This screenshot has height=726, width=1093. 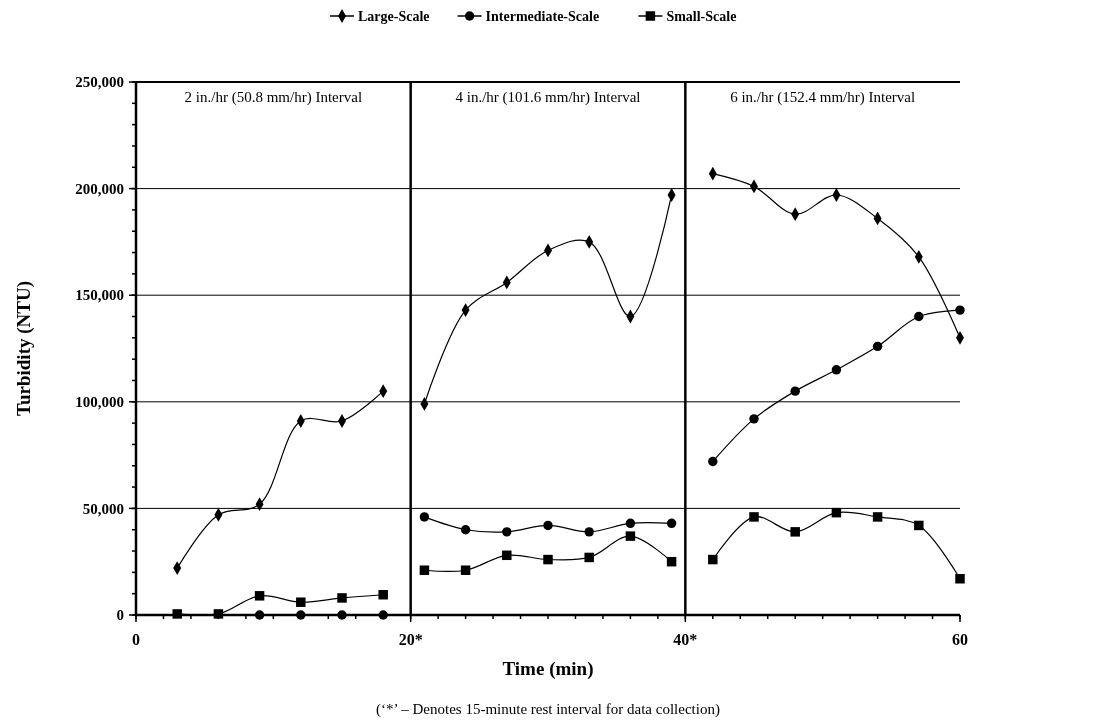 What do you see at coordinates (394, 16) in the screenshot?
I see `legend-label: Large-Scale` at bounding box center [394, 16].